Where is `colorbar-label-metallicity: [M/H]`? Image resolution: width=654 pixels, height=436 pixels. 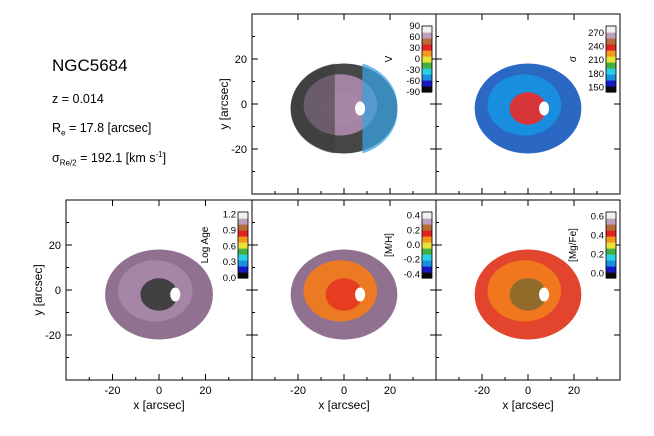 colorbar-label-metallicity: [M/H] is located at coordinates (389, 245).